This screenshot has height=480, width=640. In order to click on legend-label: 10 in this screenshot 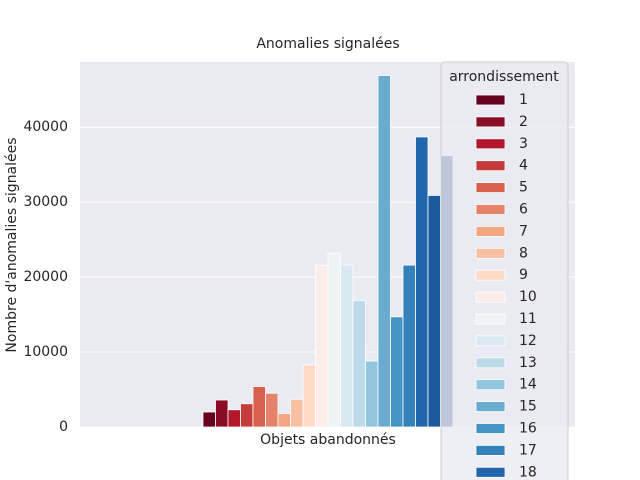, I will do `click(528, 297)`.